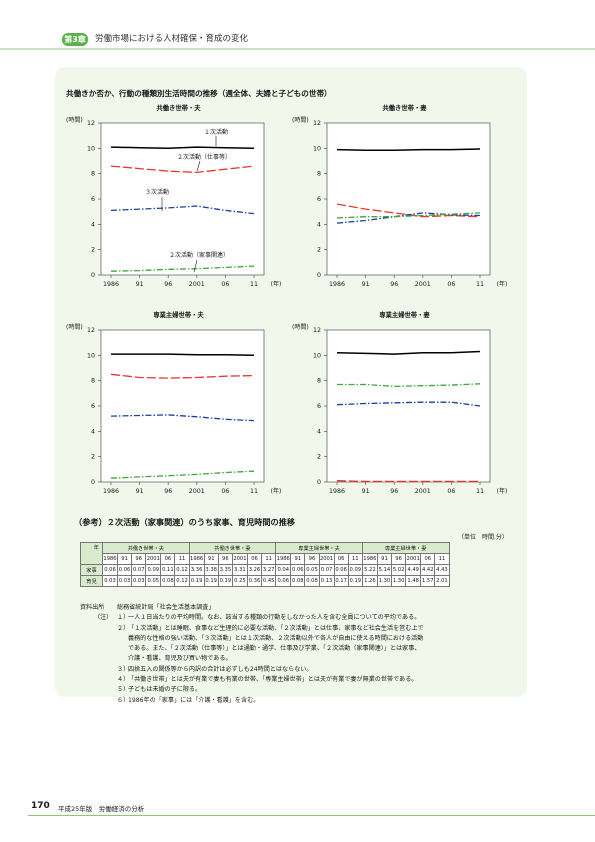 The height and width of the screenshot is (842, 595). I want to click on chart-housewife-husband: 専業主婦世帯・夫 (時間) 0 2 4 6 8 10 12 1986 91 96 2001 06 11 (年), so click(178, 407).